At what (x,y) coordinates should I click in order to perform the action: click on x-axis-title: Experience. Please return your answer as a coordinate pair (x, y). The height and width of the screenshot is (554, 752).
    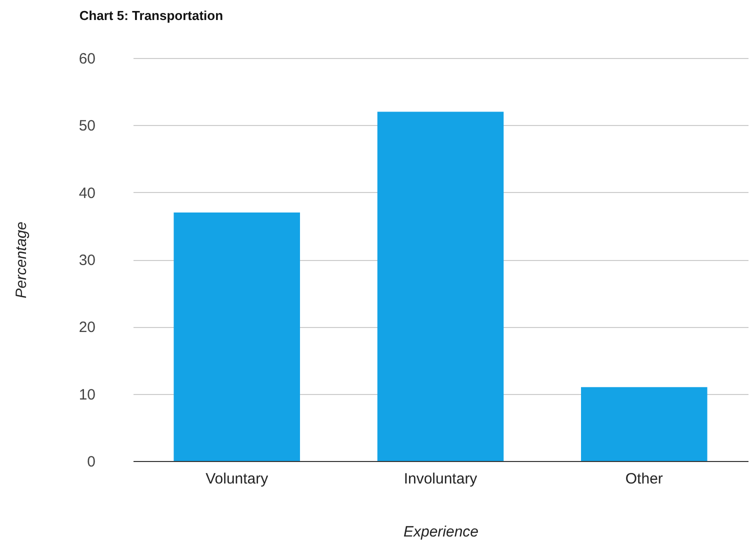
    Looking at the image, I should click on (441, 532).